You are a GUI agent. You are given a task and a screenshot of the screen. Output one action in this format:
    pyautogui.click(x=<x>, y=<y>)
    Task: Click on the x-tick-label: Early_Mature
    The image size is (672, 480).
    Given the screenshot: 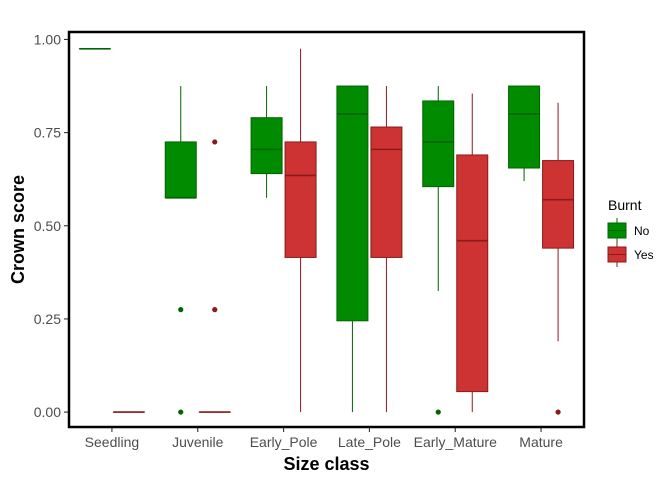 What is the action you would take?
    pyautogui.click(x=455, y=442)
    